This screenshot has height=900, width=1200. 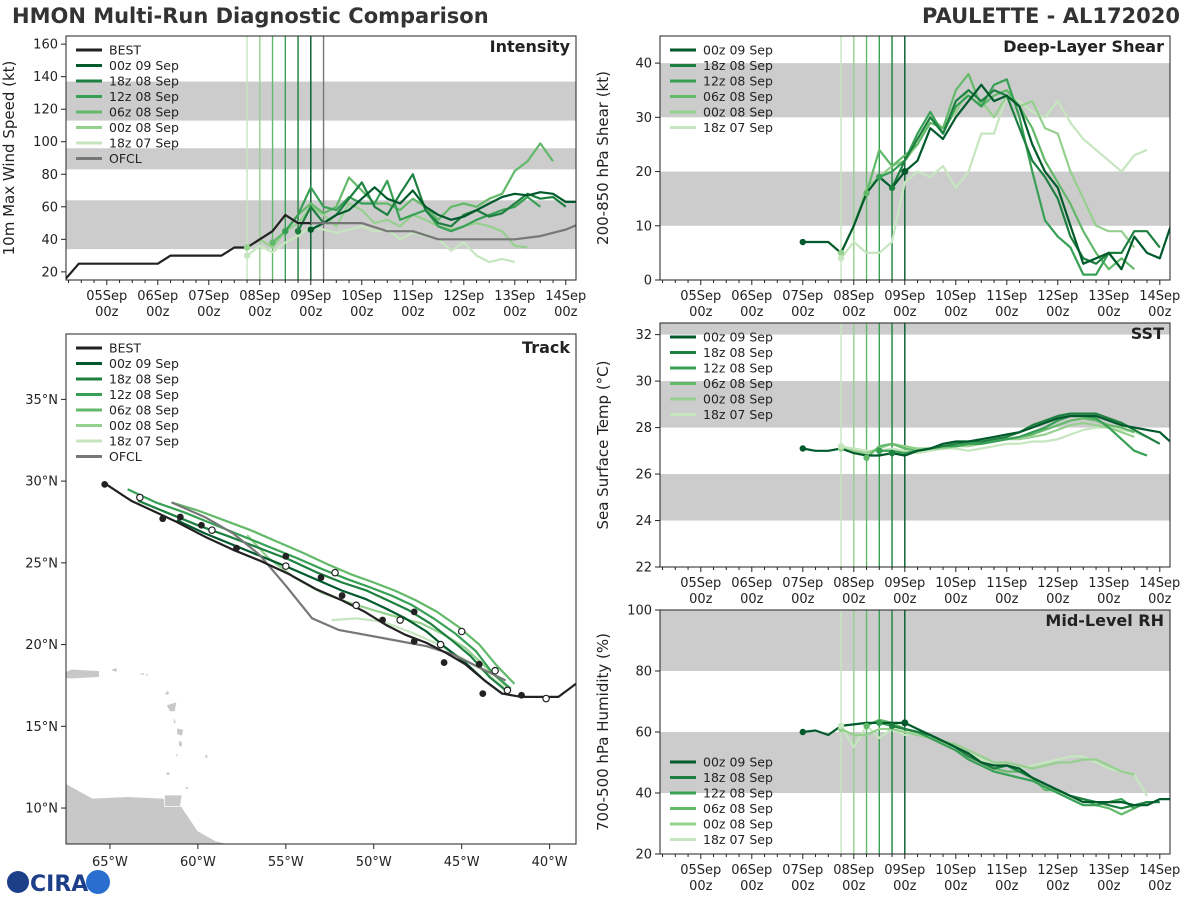 What do you see at coordinates (443, 231) in the screenshot?
I see `series-ofcl` at bounding box center [443, 231].